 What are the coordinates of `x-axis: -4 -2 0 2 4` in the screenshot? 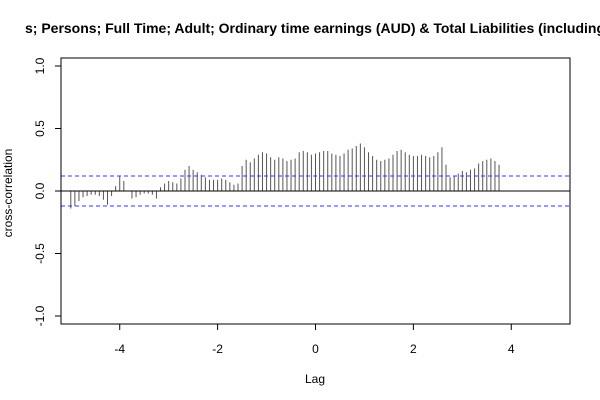 It's located at (314, 339).